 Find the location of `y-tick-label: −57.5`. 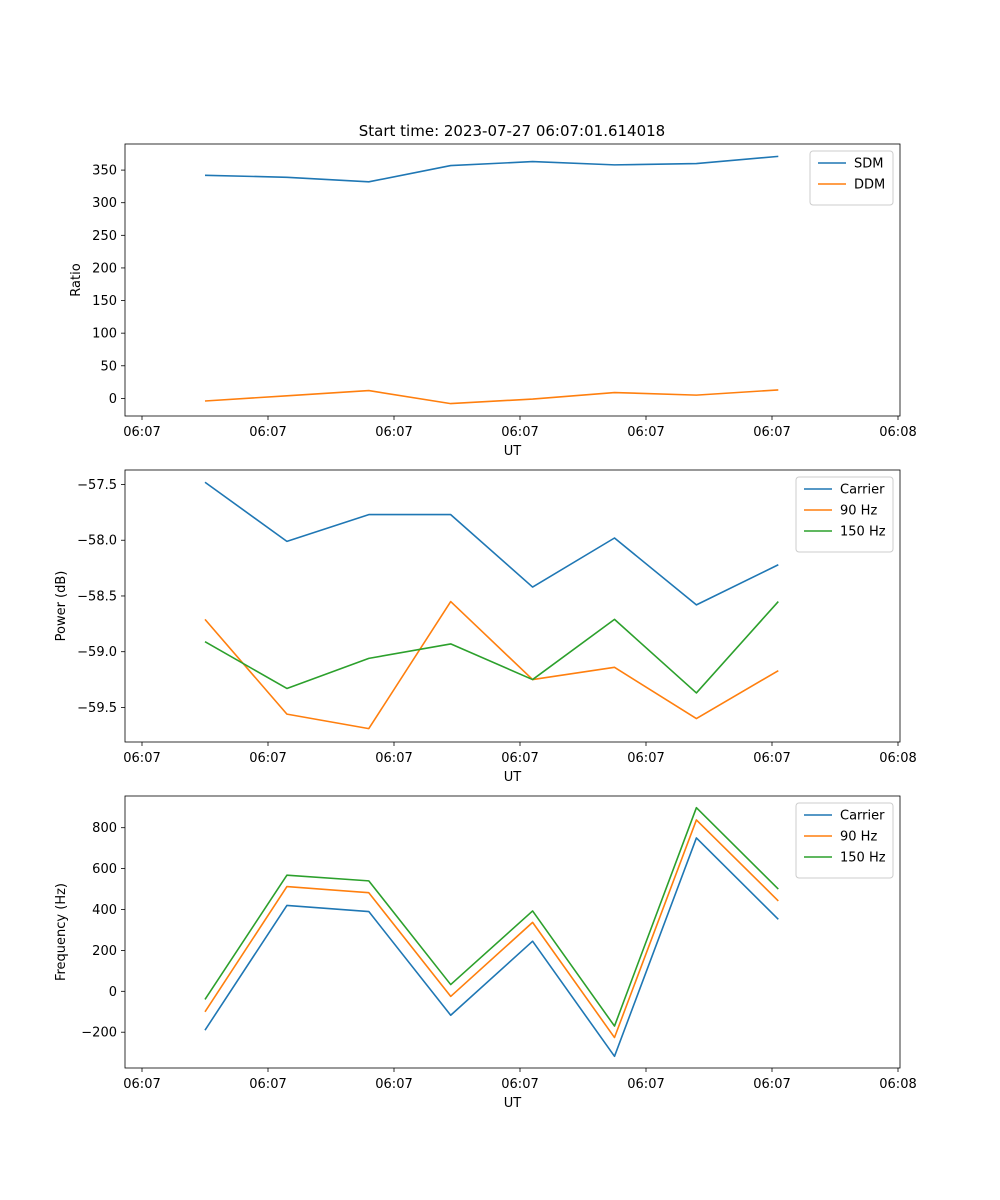

y-tick-label: −57.5 is located at coordinates (97, 485).